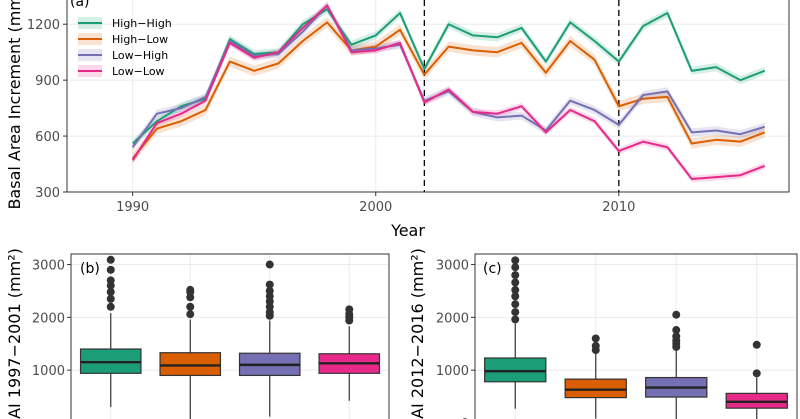 Image resolution: width=800 pixels, height=419 pixels. What do you see at coordinates (80, 5) in the screenshot?
I see `panel-label-a: (a)` at bounding box center [80, 5].